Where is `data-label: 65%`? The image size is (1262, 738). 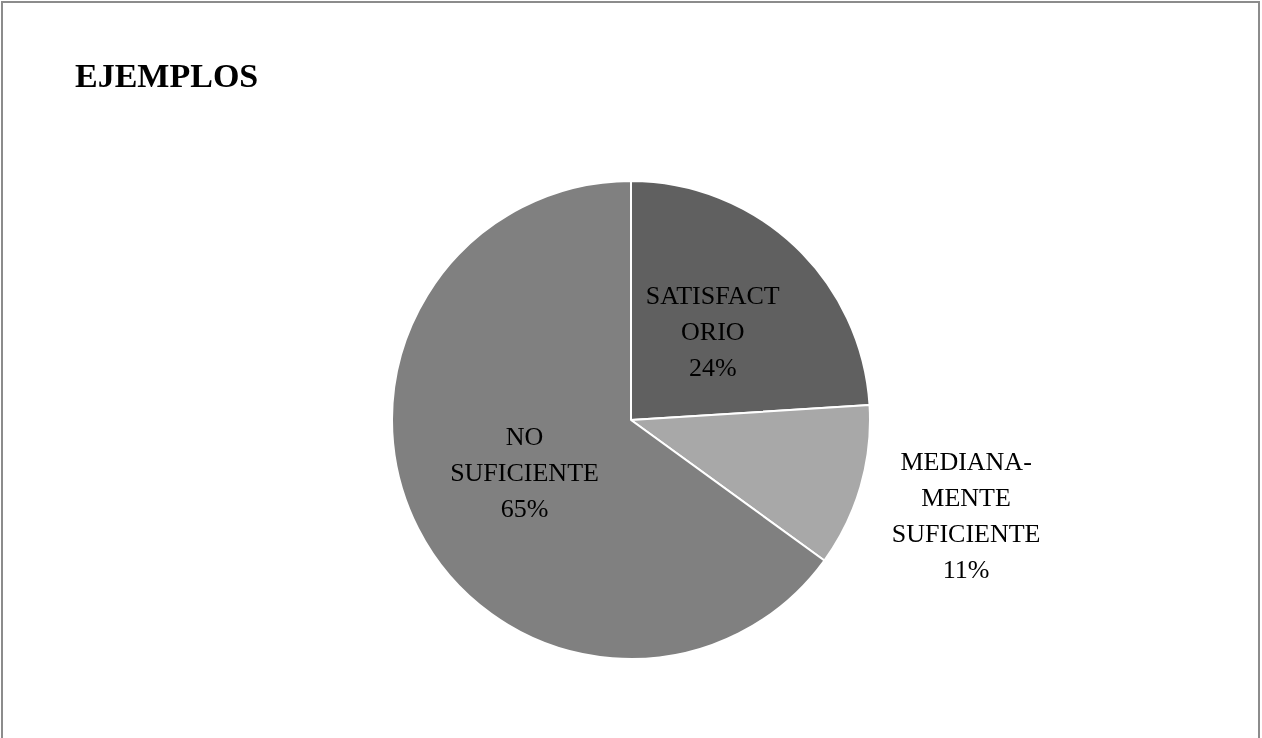
data-label: 65% is located at coordinates (524, 509).